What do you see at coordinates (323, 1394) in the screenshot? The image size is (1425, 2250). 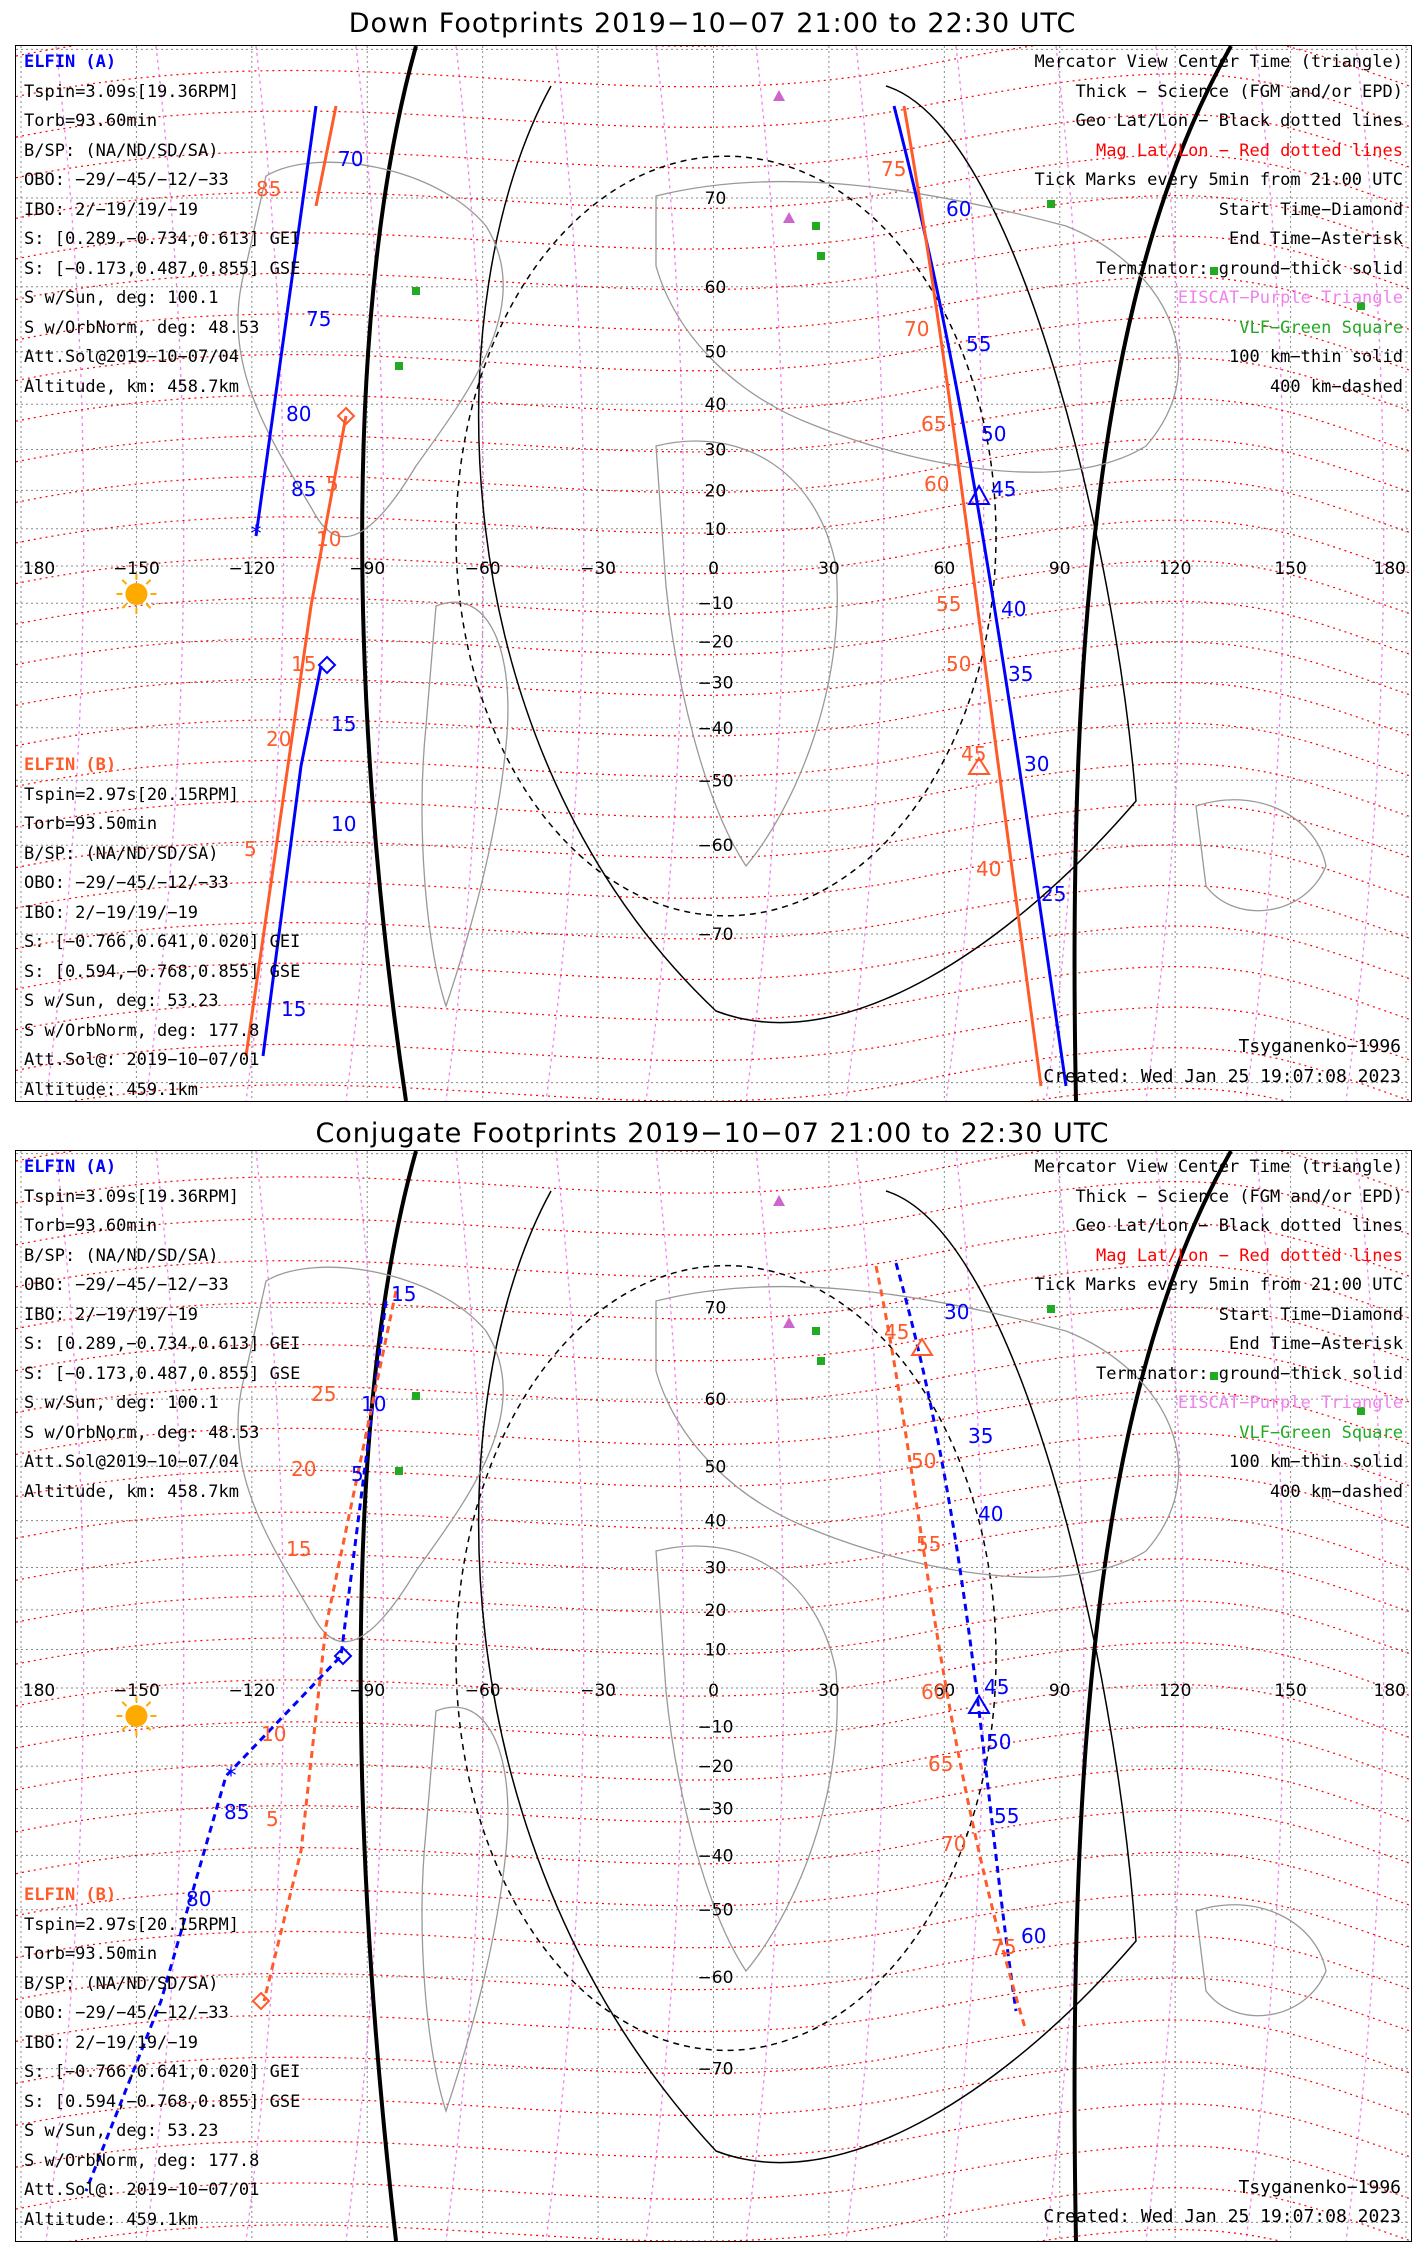 I see `track-b-time-label: 25` at bounding box center [323, 1394].